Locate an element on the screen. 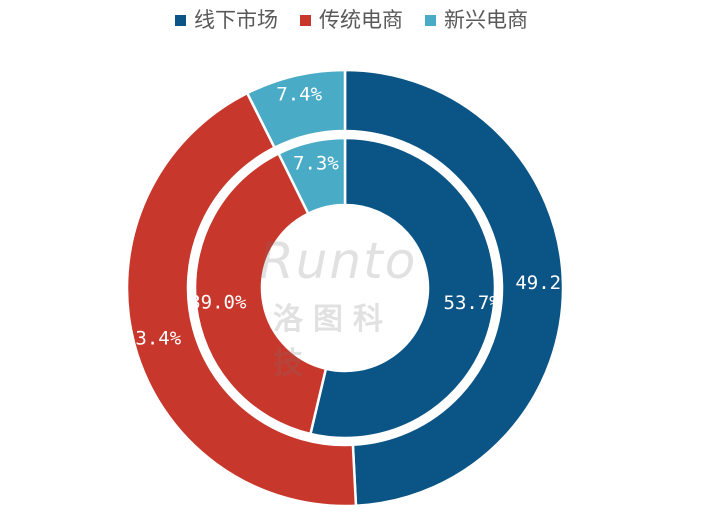 The width and height of the screenshot is (703, 513). legend-label: 传统电商 is located at coordinates (361, 19).